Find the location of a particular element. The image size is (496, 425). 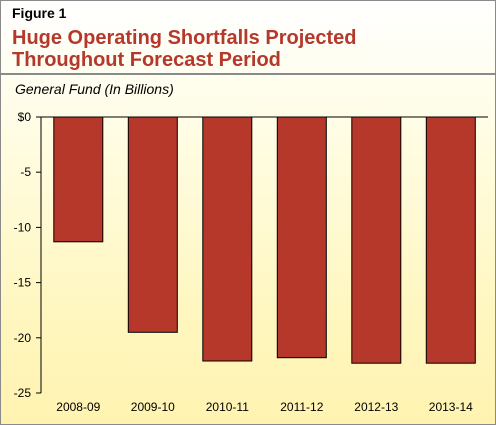

y-tick-label: -5 is located at coordinates (25, 172).